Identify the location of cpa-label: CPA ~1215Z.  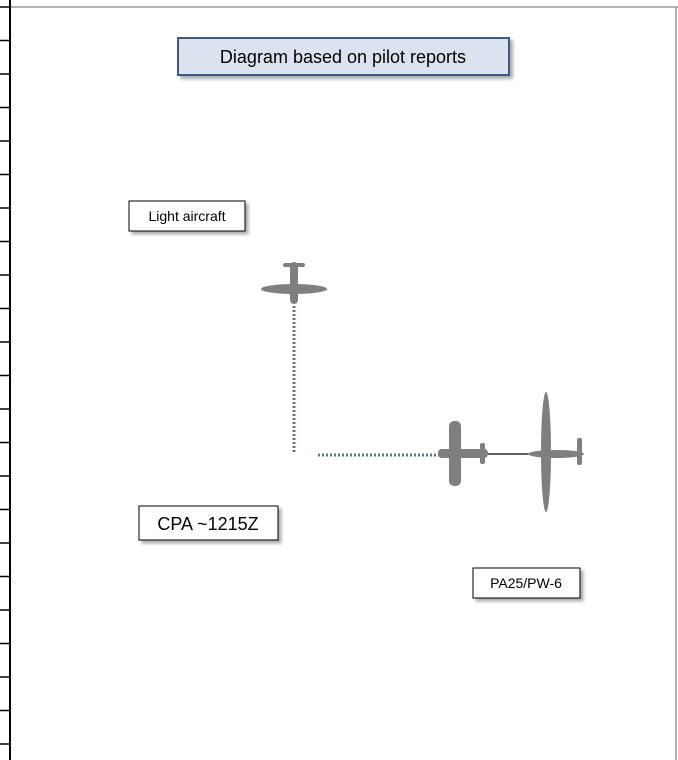
(207, 524).